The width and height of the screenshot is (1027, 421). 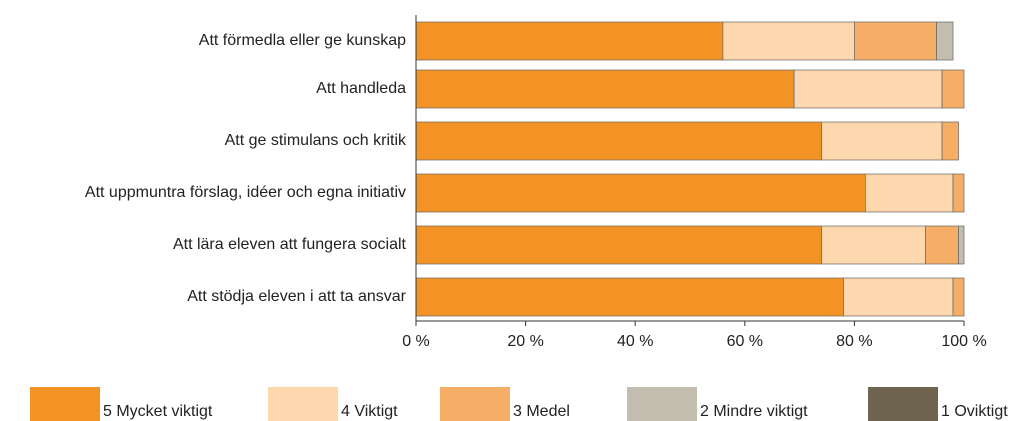 I want to click on category-label: Att lära eleven att fungera socialt, so click(x=290, y=244).